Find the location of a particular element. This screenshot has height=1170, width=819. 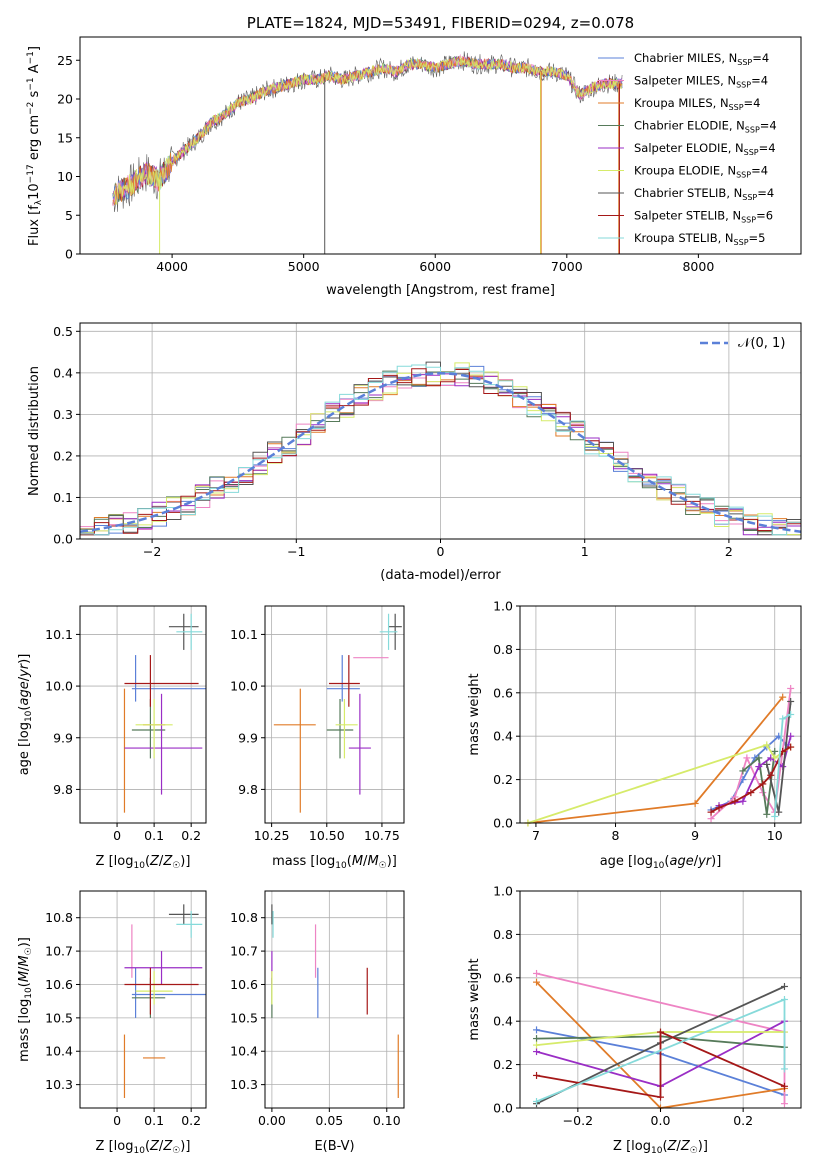

x-tick-label: 1 is located at coordinates (585, 551).